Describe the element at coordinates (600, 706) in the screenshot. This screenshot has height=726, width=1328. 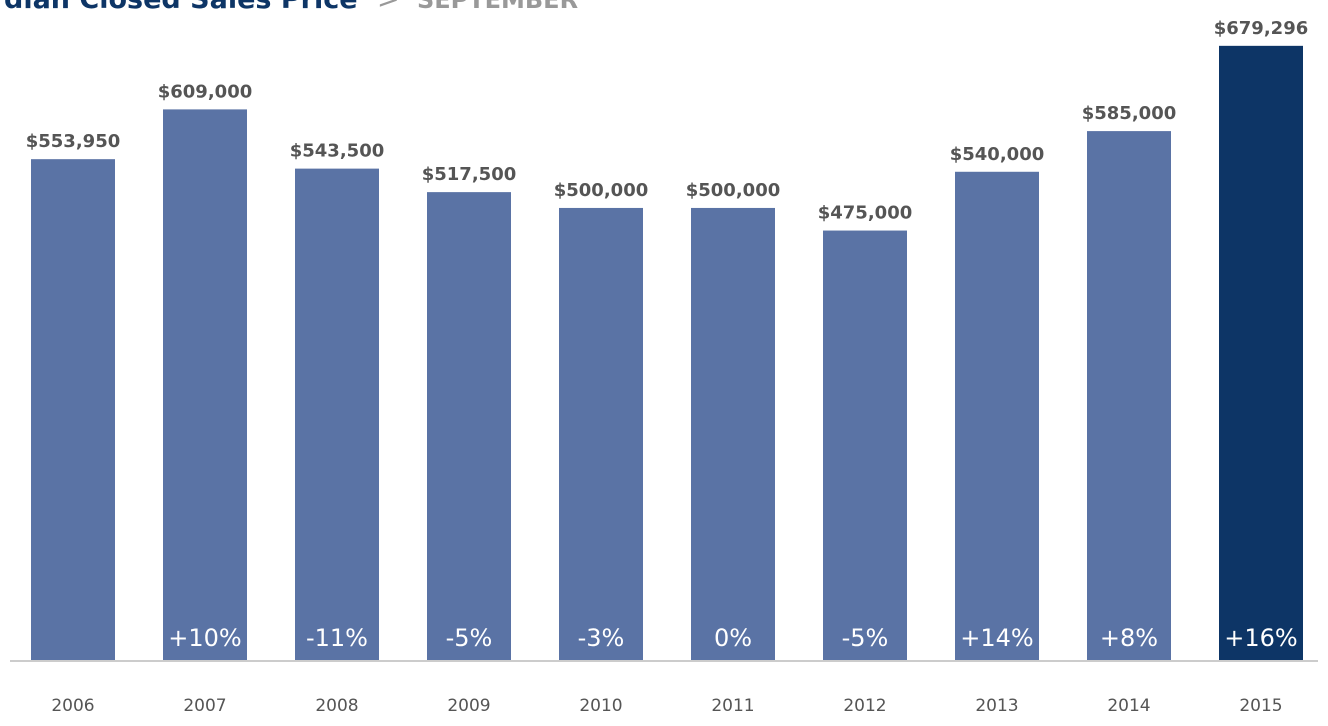
I see `x-tick-label: 2010` at that location.